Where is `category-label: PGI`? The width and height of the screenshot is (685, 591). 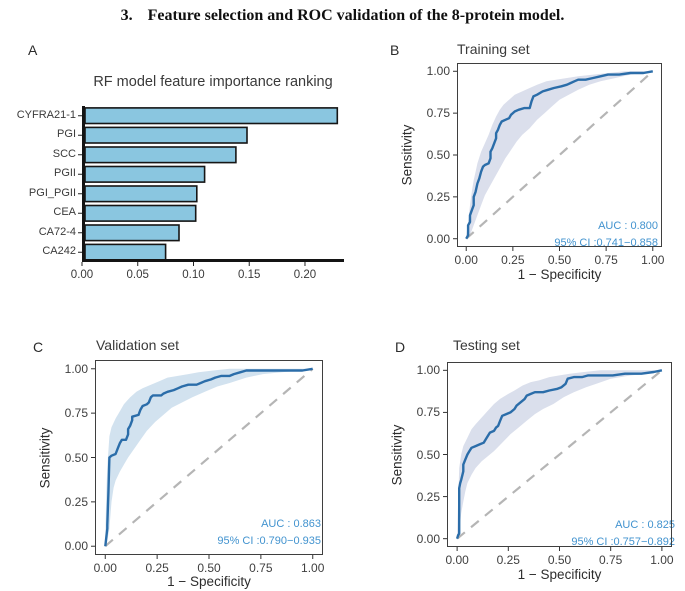
category-label: PGI is located at coordinates (66, 134).